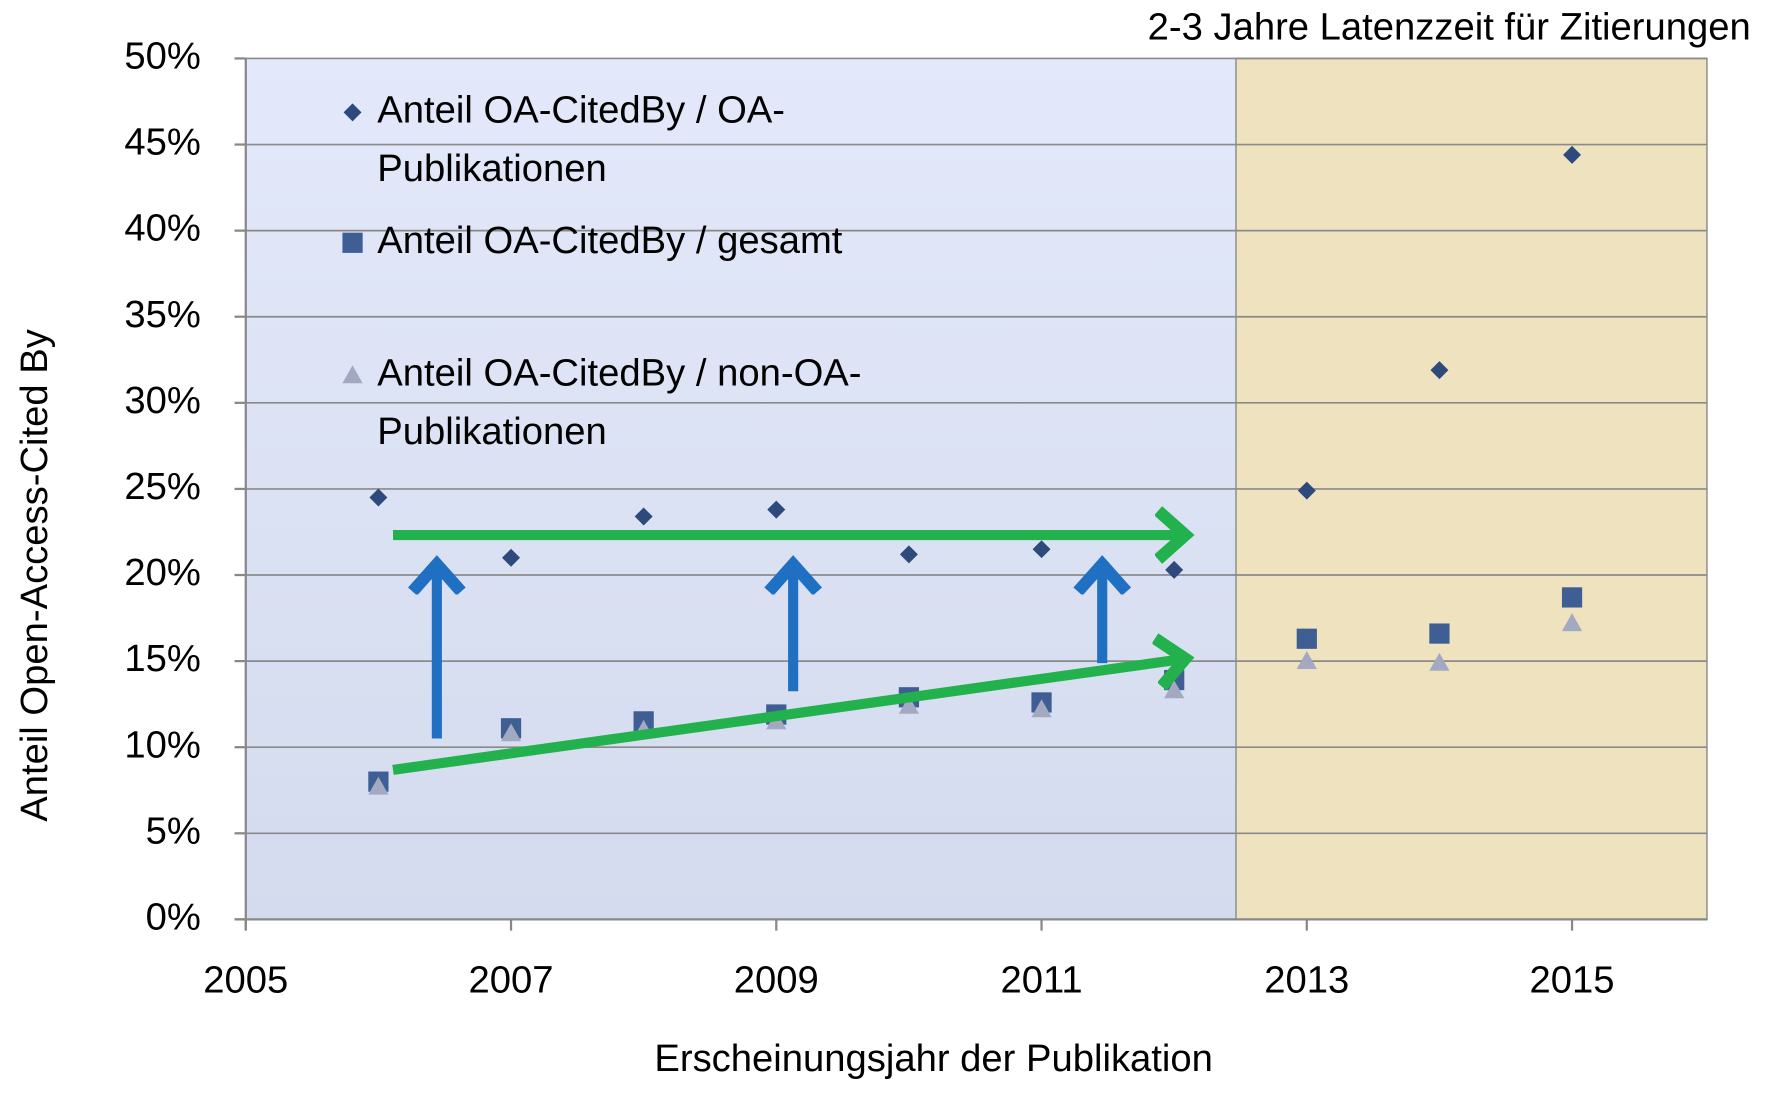 The height and width of the screenshot is (1093, 1765). I want to click on legend-entry: Anteil OA-CitedBy / non-OA-Publikationen, so click(619, 402).